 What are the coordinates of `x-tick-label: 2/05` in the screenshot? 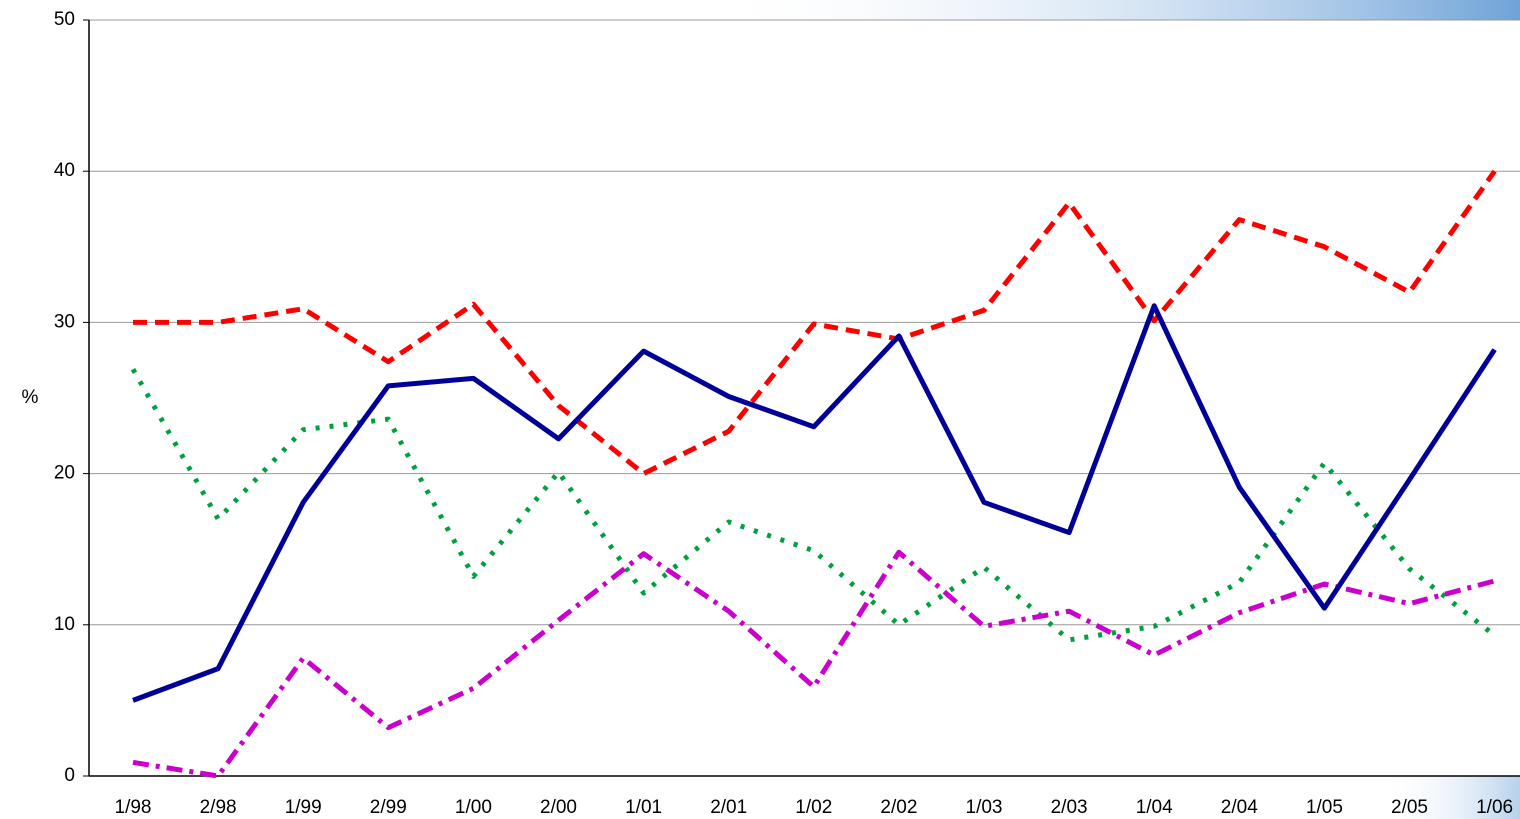 It's located at (1409, 807).